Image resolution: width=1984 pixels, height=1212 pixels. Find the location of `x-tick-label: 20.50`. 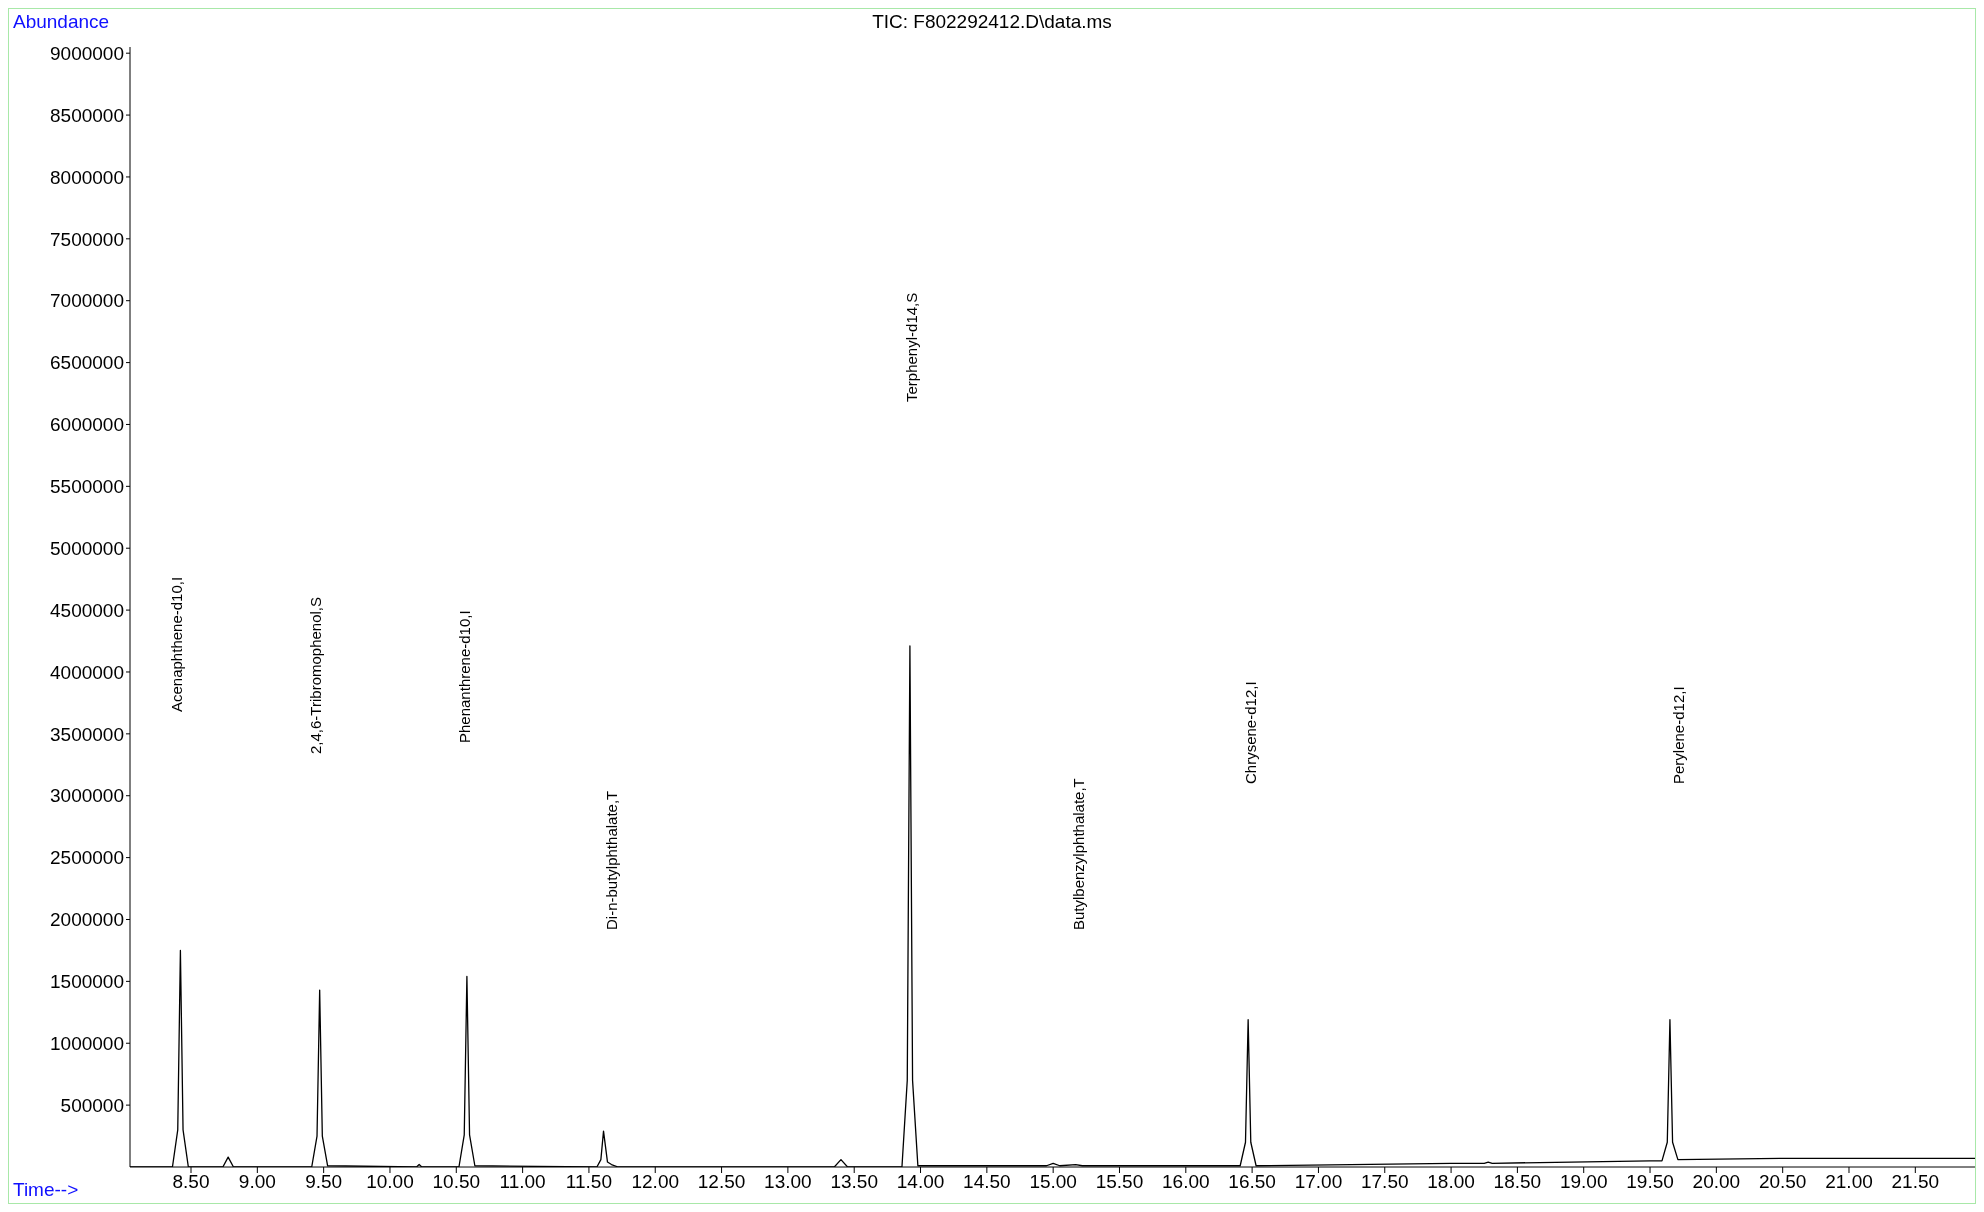

x-tick-label: 20.50 is located at coordinates (1782, 1182).